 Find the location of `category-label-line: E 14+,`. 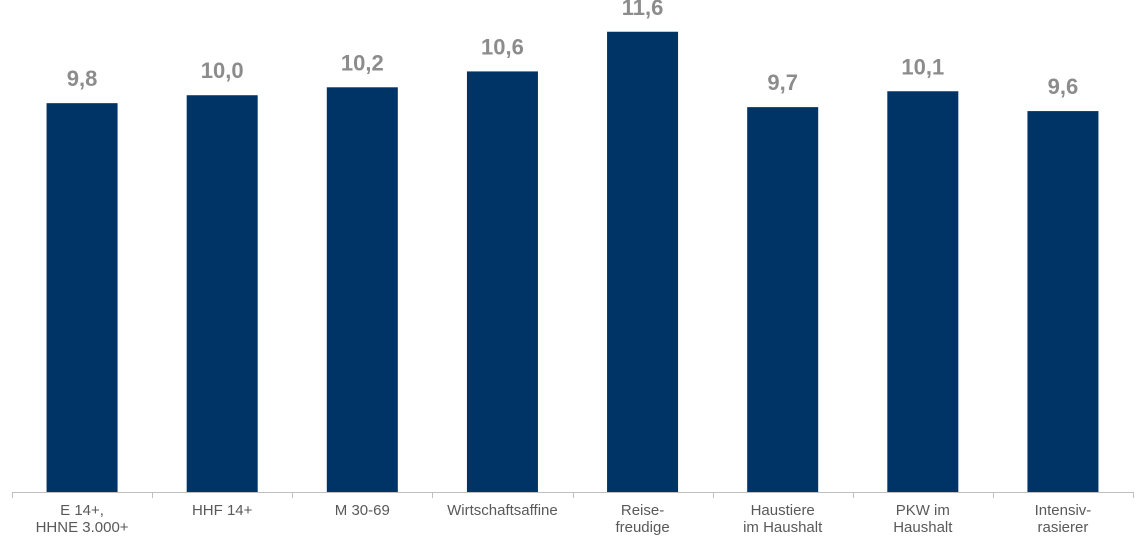

category-label-line: E 14+, is located at coordinates (82, 510).